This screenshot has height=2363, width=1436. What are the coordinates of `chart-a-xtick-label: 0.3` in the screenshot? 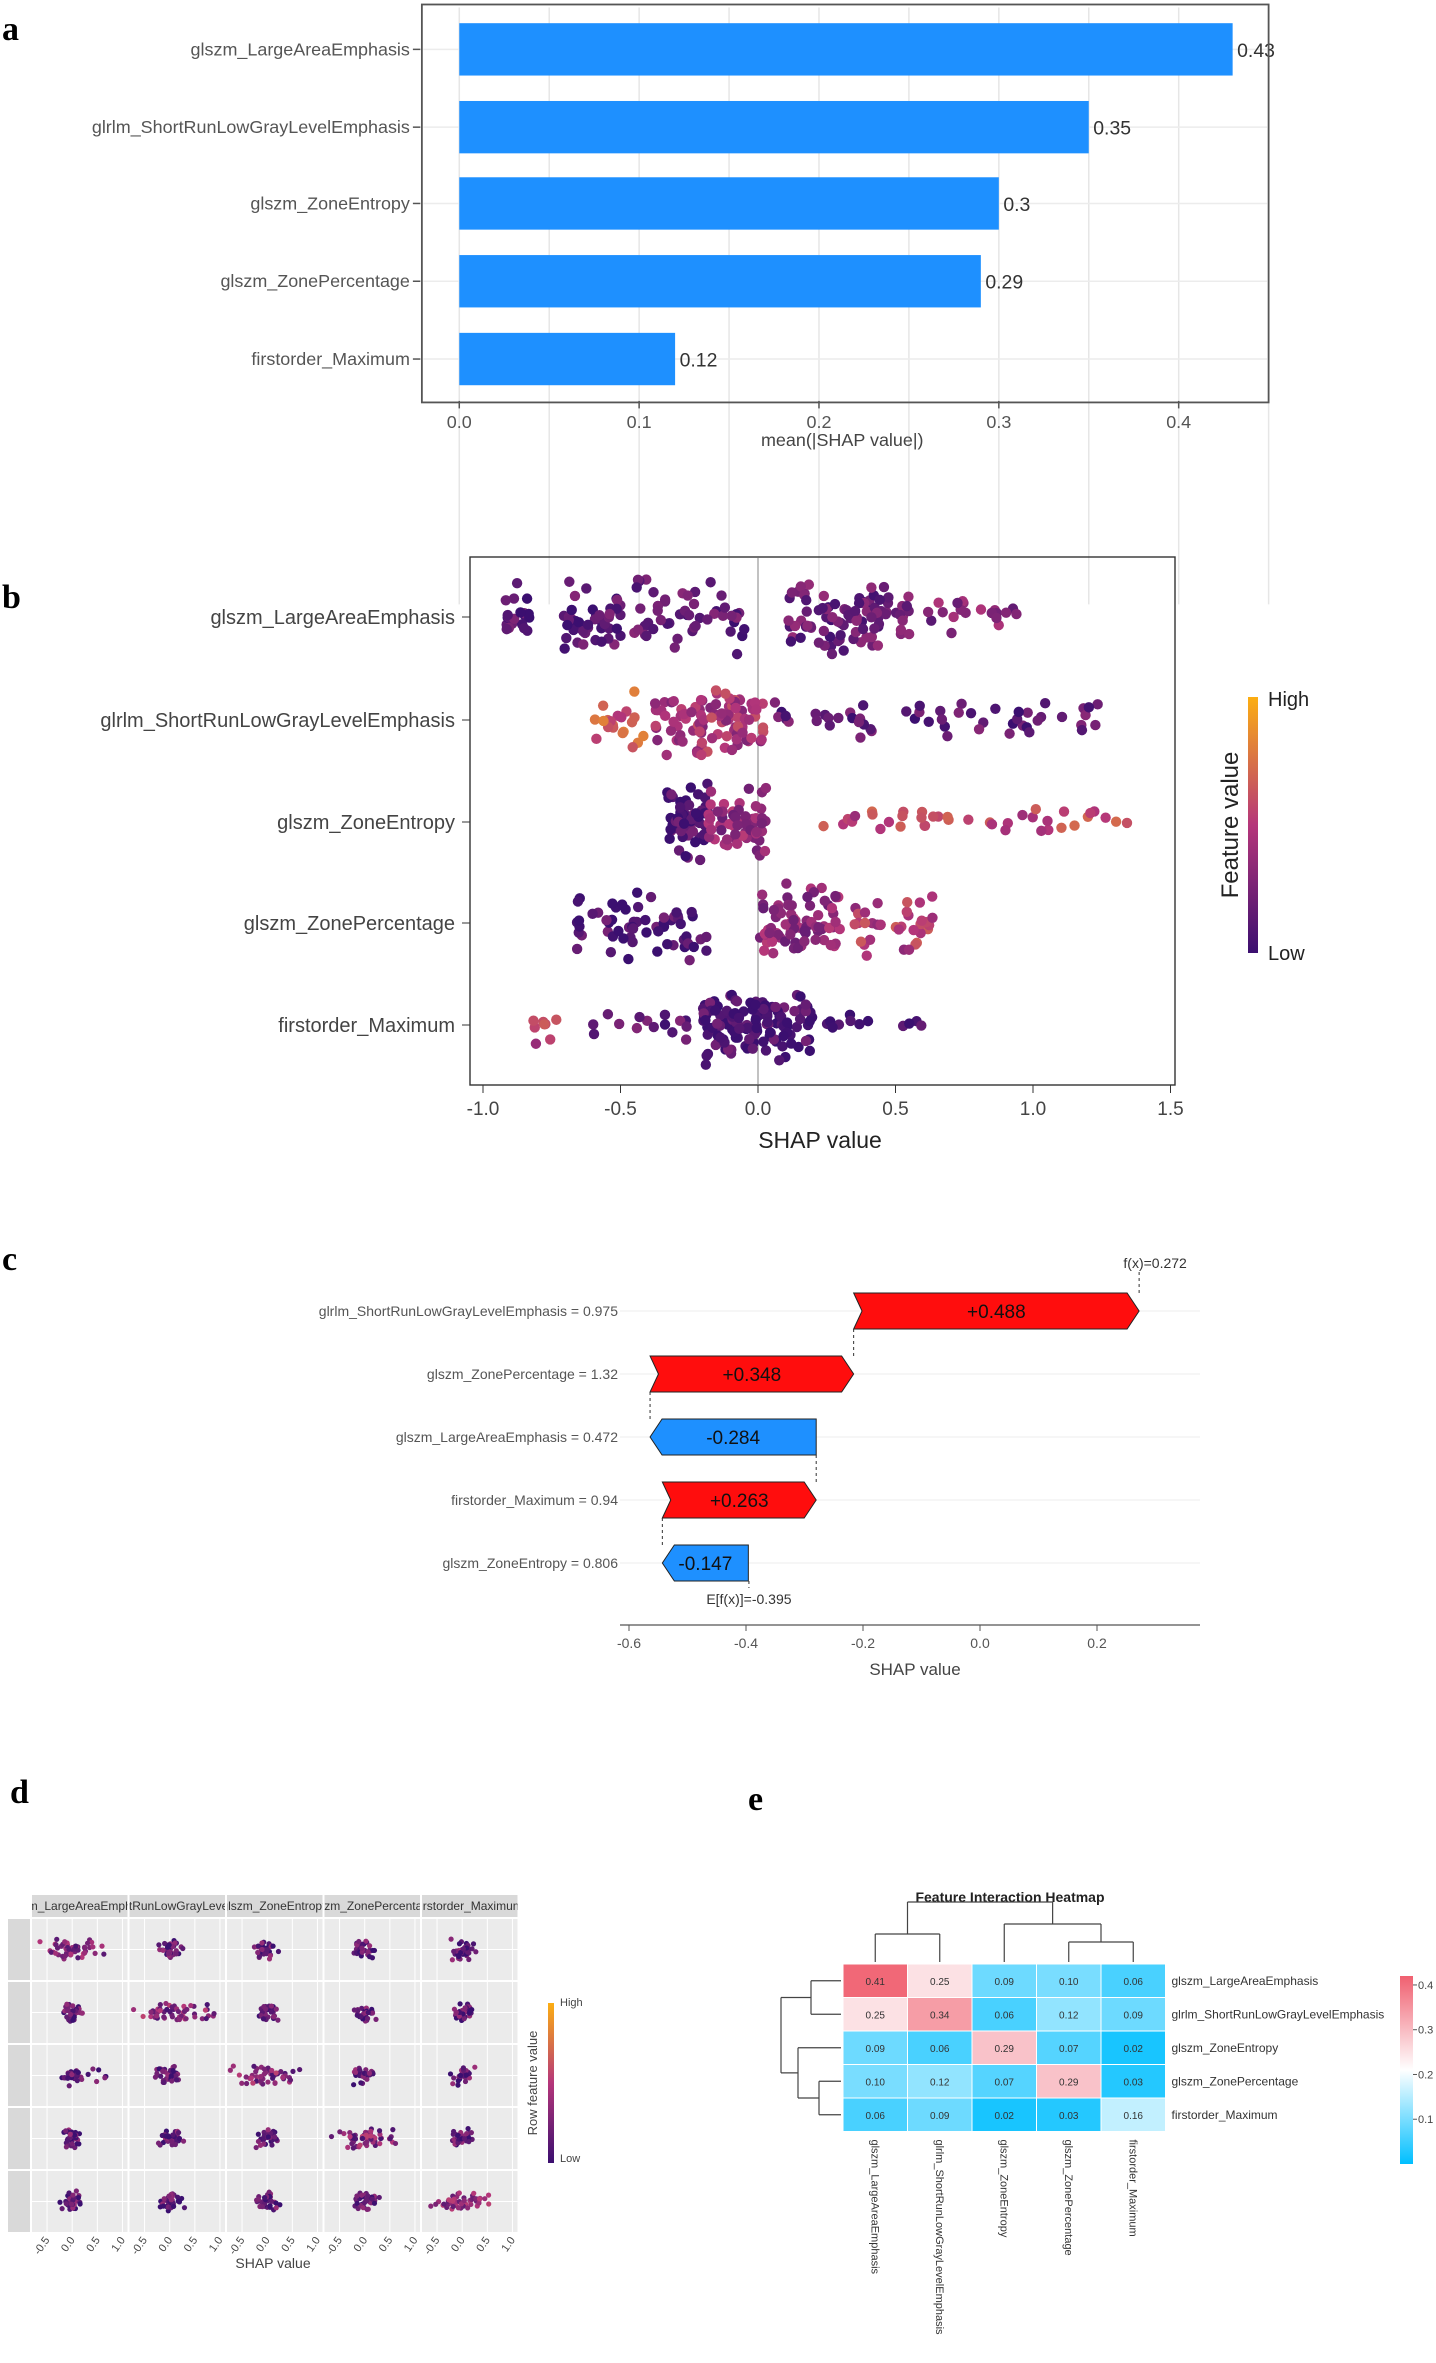 It's located at (998, 422).